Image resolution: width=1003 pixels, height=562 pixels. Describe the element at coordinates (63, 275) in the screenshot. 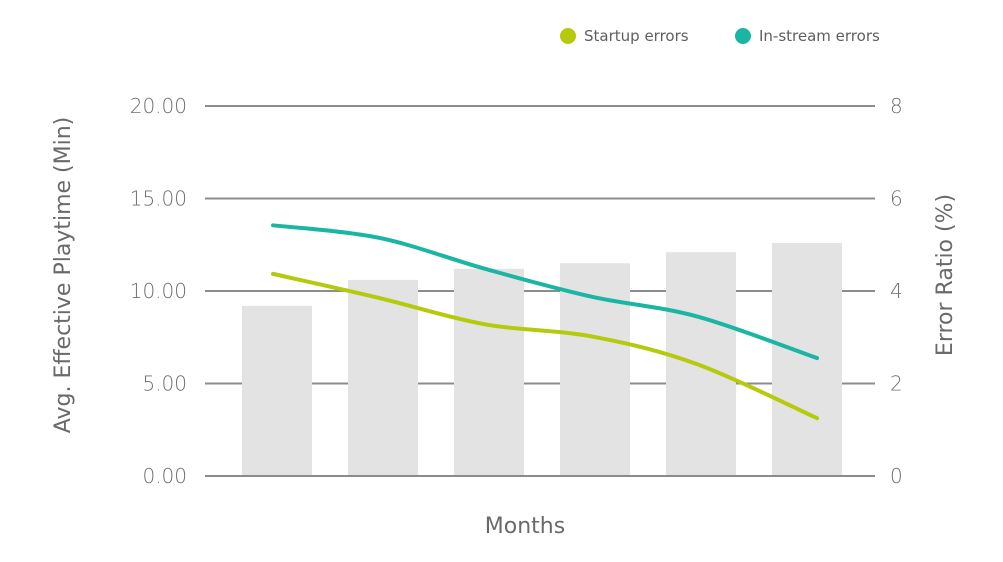

I see `left-axis-title: Avg. Effective Playtime (Min)` at that location.